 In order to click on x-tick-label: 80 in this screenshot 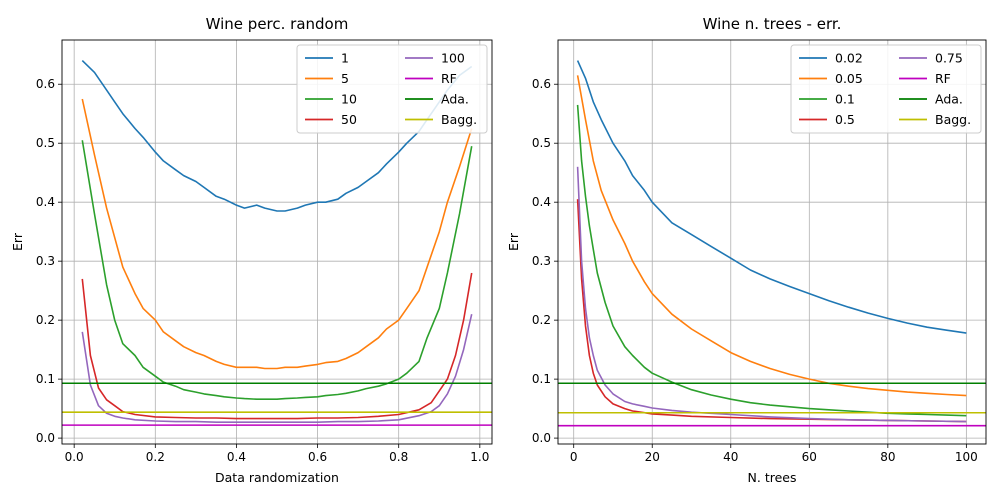, I will do `click(887, 457)`.